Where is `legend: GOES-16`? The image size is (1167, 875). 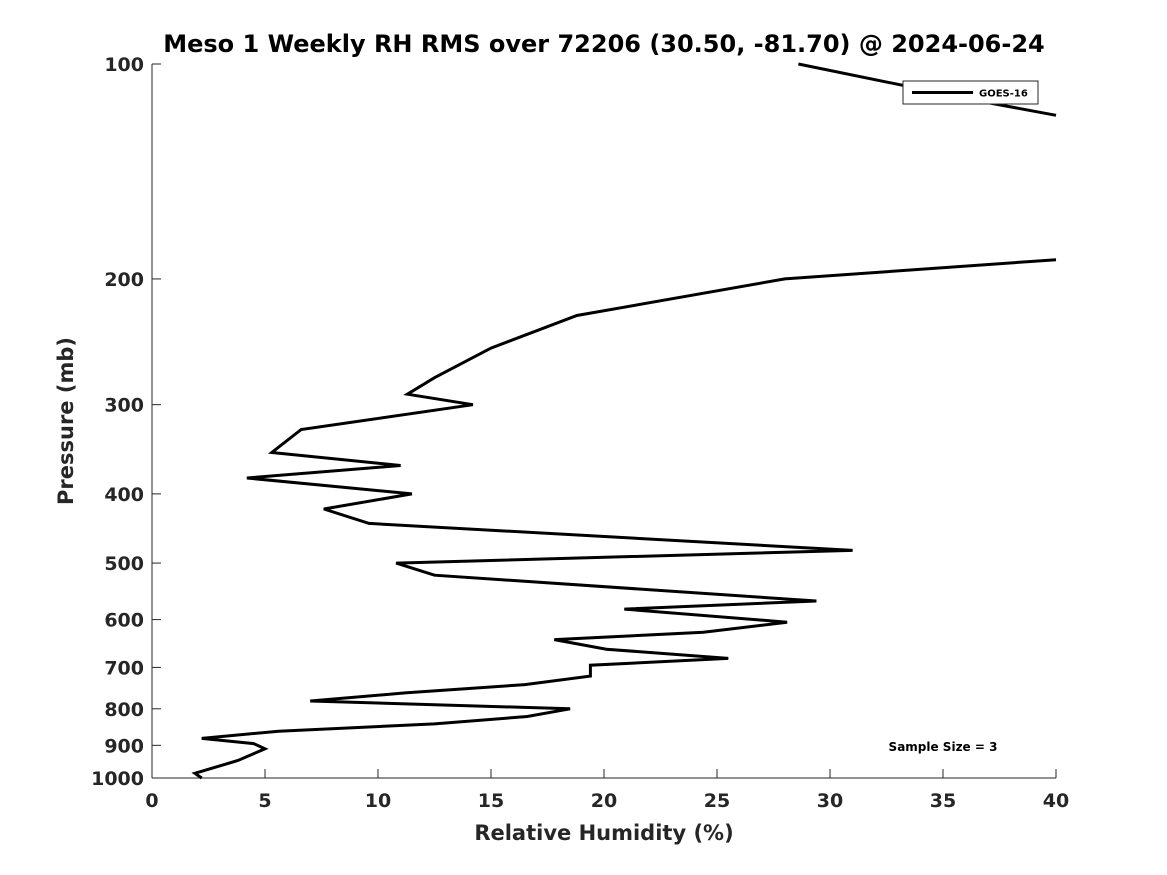
legend: GOES-16 is located at coordinates (970, 92).